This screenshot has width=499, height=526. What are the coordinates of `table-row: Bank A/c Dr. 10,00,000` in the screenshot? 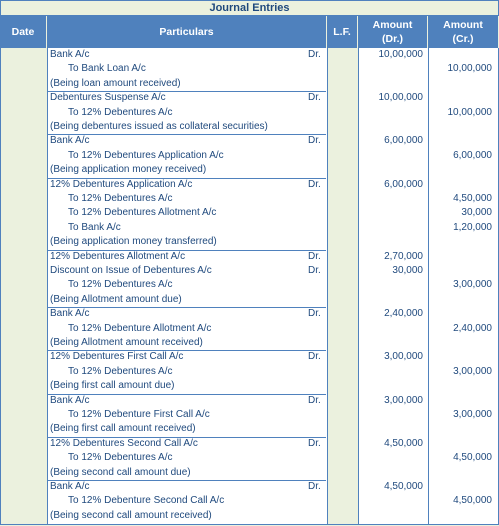 It's located at (249, 55).